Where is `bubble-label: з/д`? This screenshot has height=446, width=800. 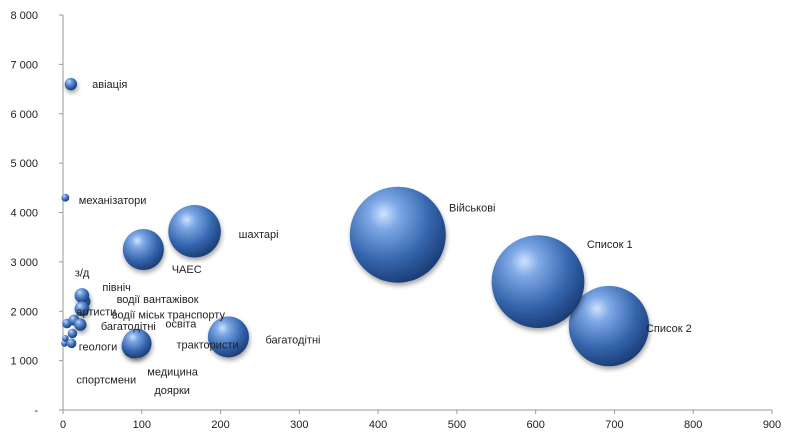
bubble-label: з/д is located at coordinates (82, 274).